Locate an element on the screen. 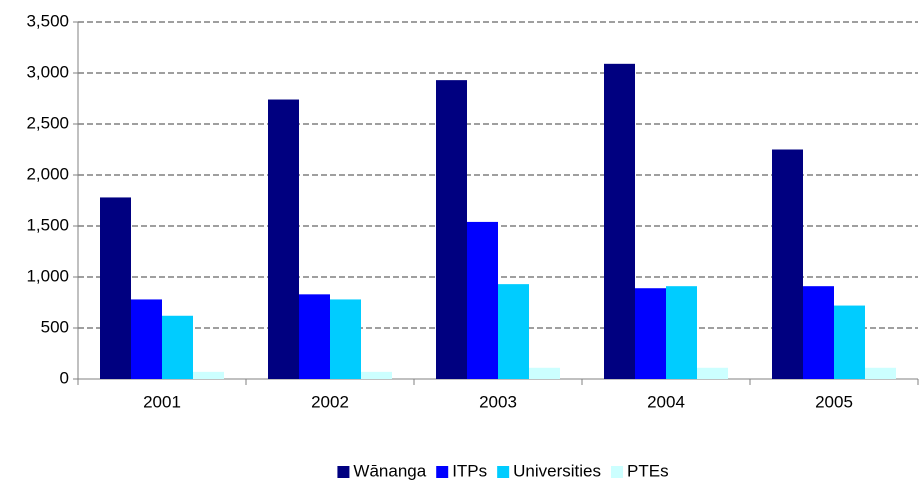  y-tick-label: 0 is located at coordinates (64, 377).